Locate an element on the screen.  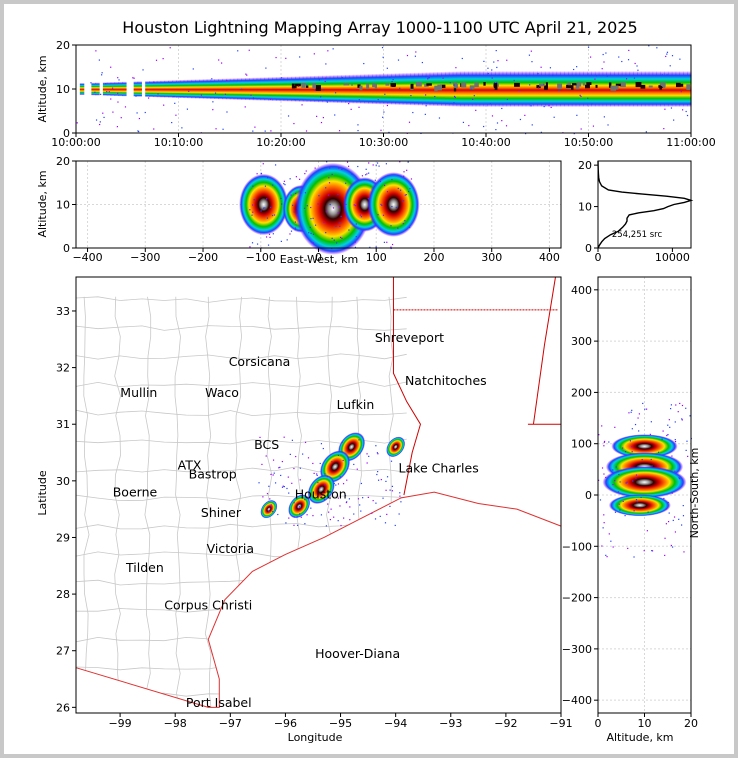
y-tick-label: 300 is located at coordinates (581, 341).